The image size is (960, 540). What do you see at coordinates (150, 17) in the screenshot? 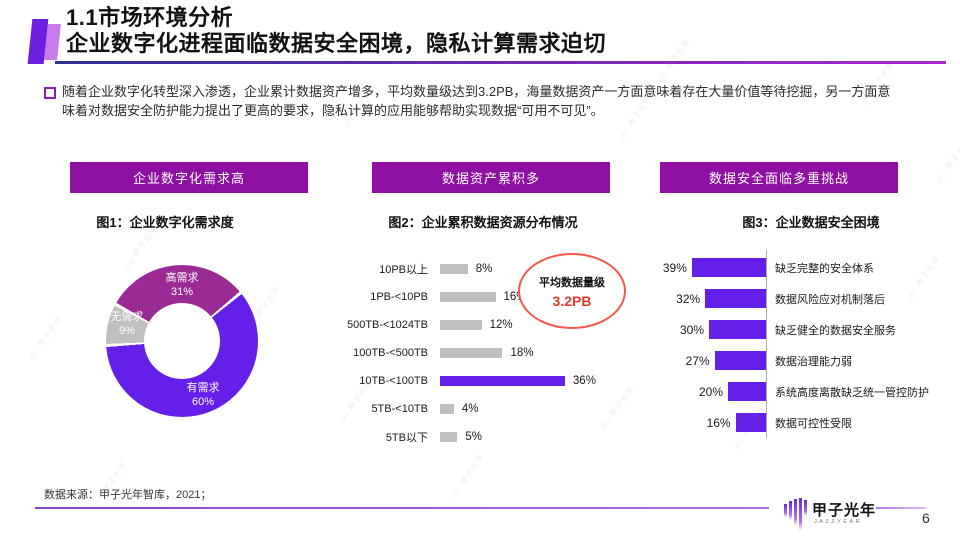
I see `title-line1: 1.1市场环境分析` at bounding box center [150, 17].